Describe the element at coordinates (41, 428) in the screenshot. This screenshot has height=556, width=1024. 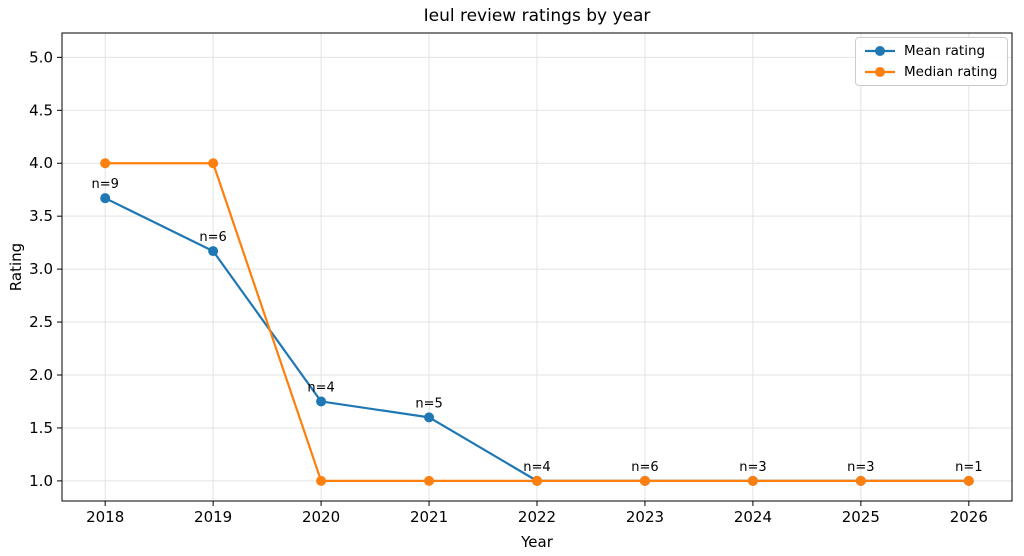
I see `y-tick-label: 1.5` at that location.